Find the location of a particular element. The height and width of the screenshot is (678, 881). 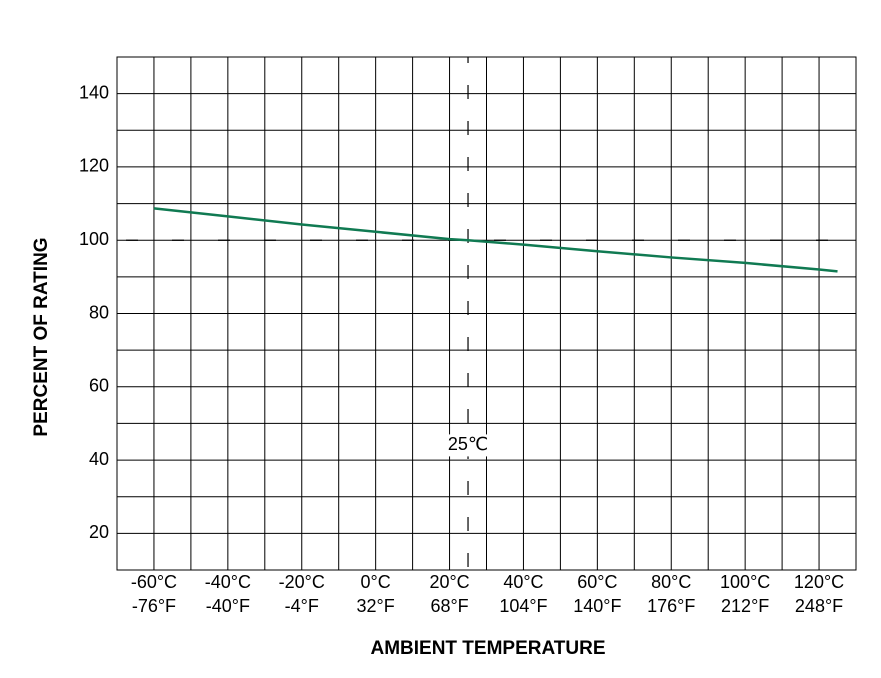

x-tick-label: 80°C is located at coordinates (671, 582).